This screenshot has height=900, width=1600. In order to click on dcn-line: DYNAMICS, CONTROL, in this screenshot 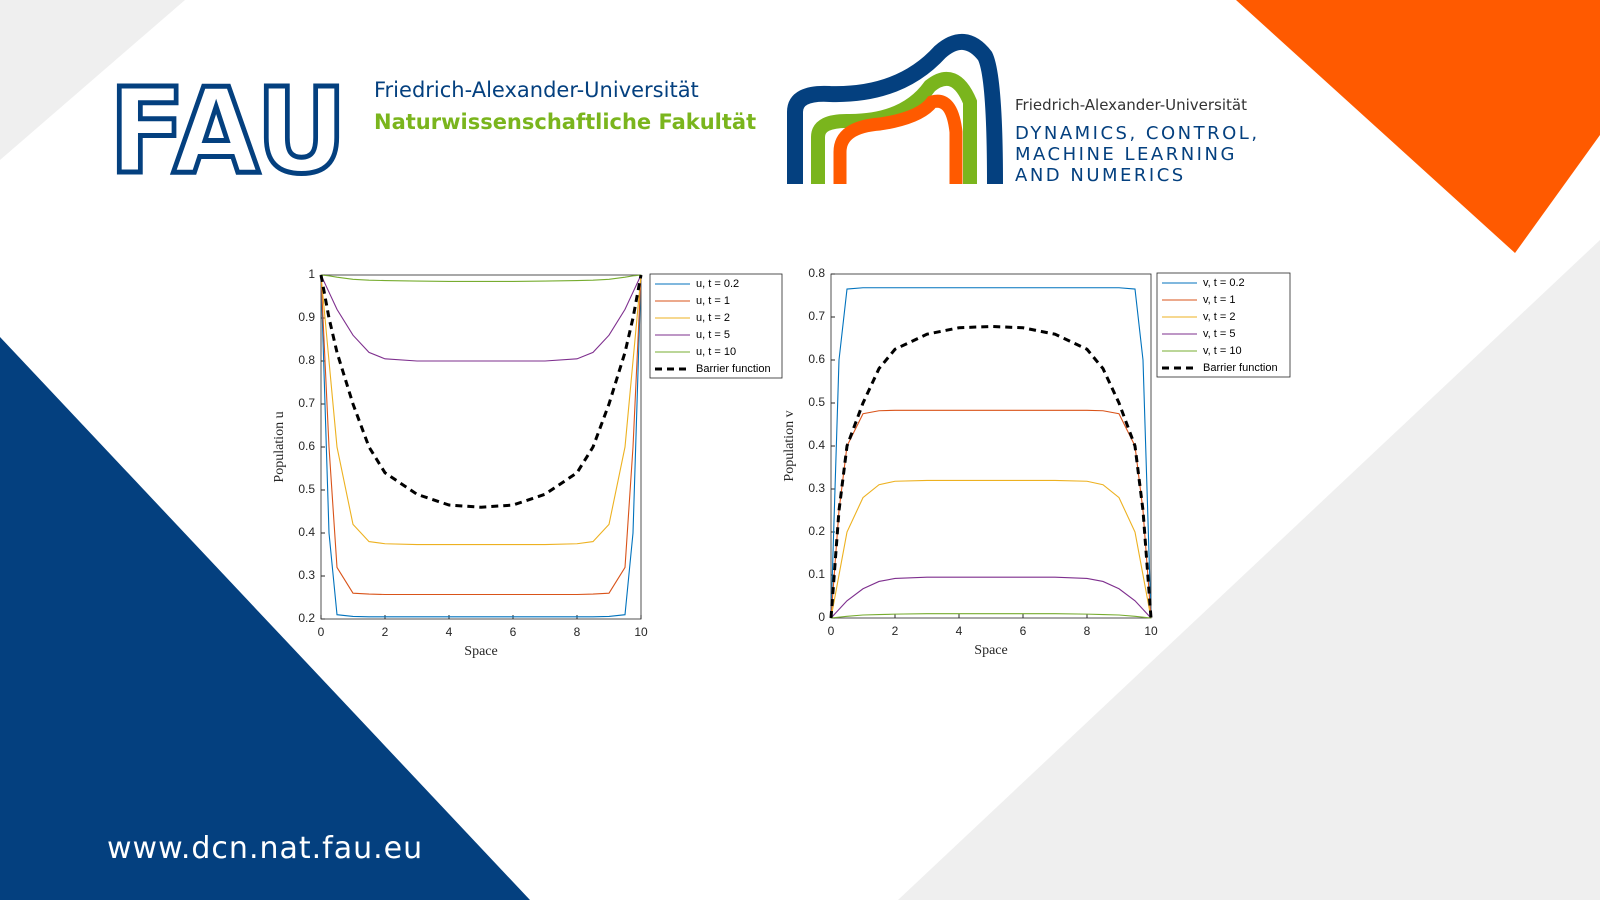, I will do `click(1137, 133)`.